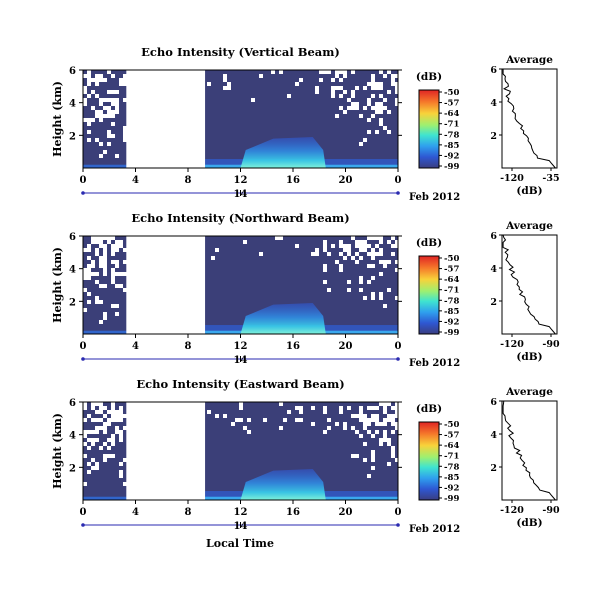 The height and width of the screenshot is (598, 611). Describe the element at coordinates (451, 167) in the screenshot. I see `colorbar-tick-label: -99` at that location.